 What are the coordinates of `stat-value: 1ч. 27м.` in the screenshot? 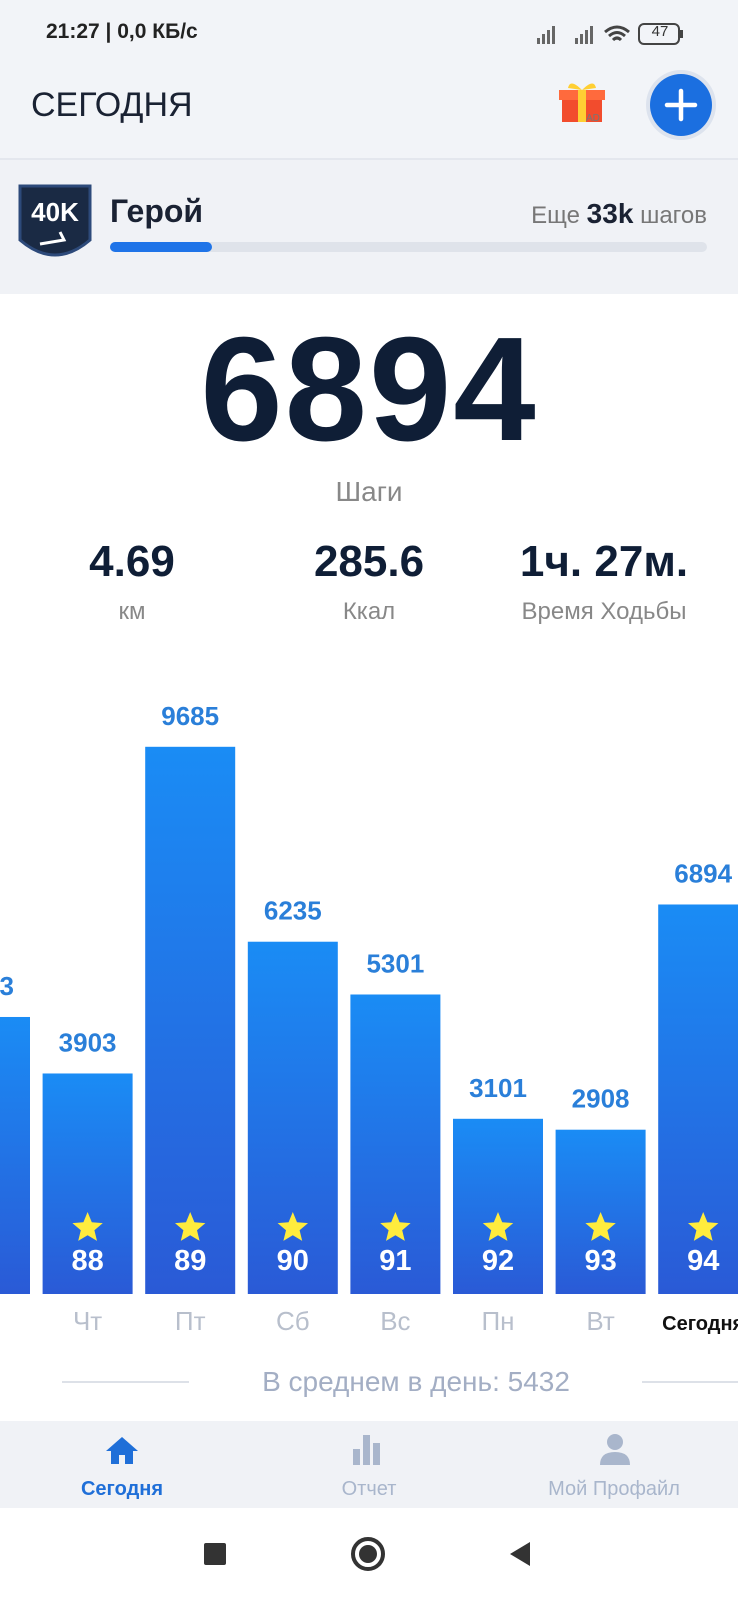 It's located at (604, 561).